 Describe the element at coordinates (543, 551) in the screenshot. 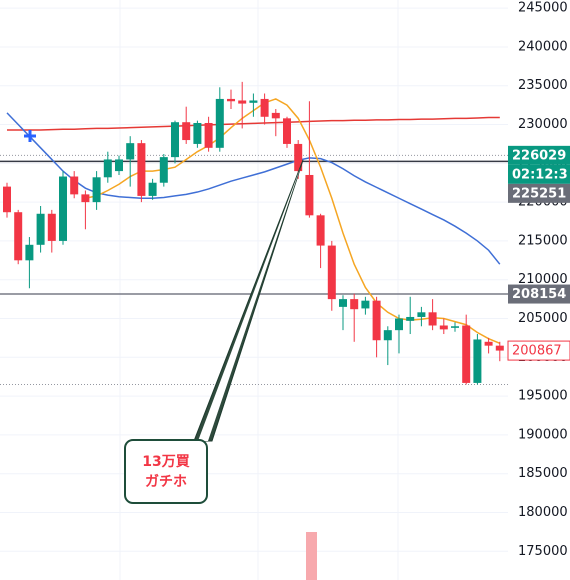

I see `y-tick-label: 175000` at that location.